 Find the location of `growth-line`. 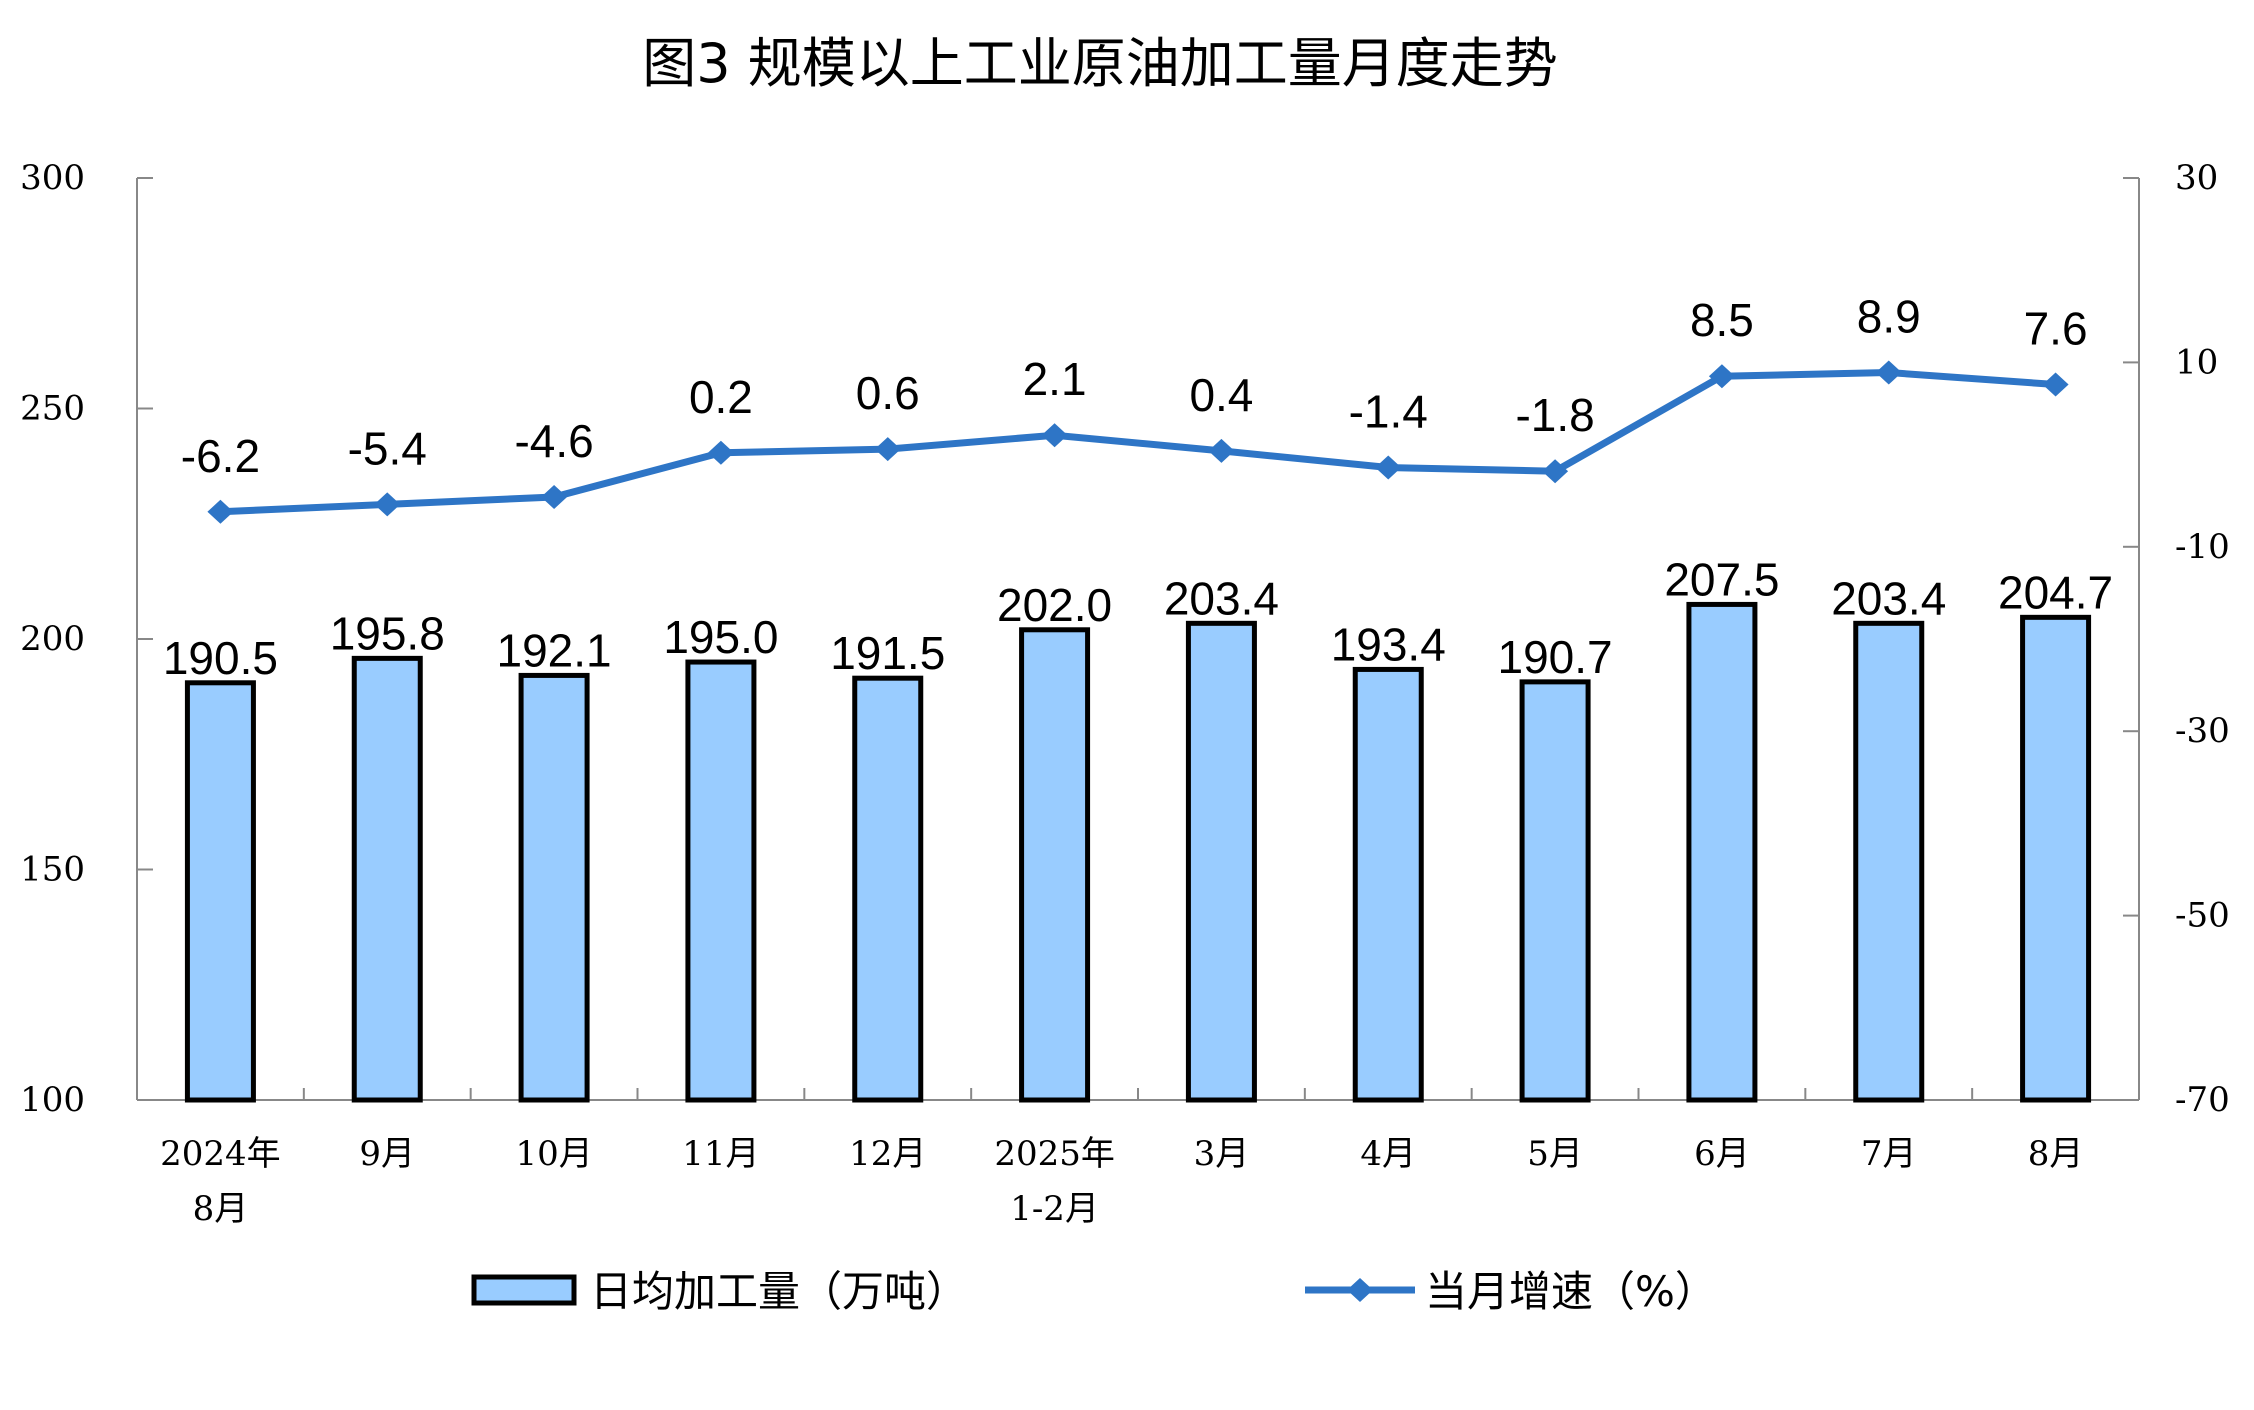

growth-line is located at coordinates (1138, 442).